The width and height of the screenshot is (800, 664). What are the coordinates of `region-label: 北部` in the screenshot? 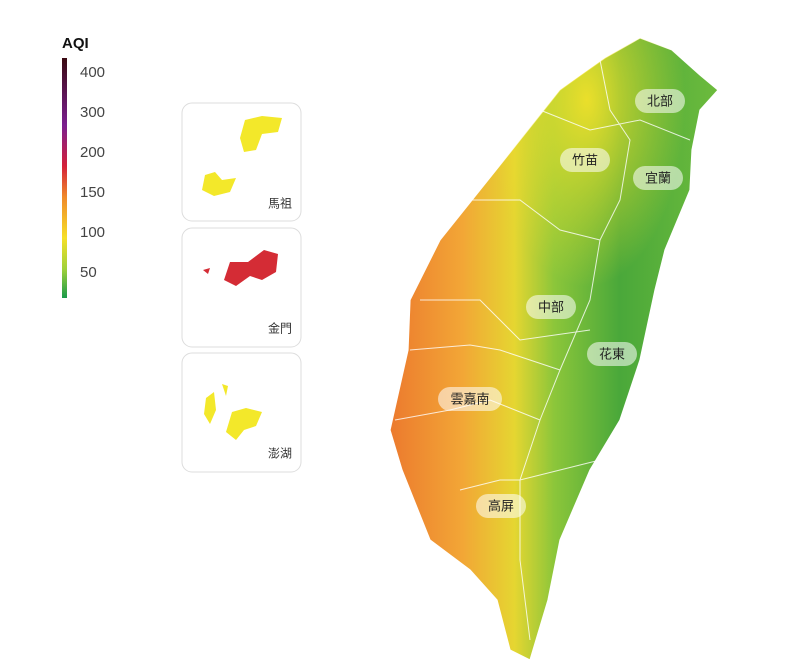 It's located at (660, 102).